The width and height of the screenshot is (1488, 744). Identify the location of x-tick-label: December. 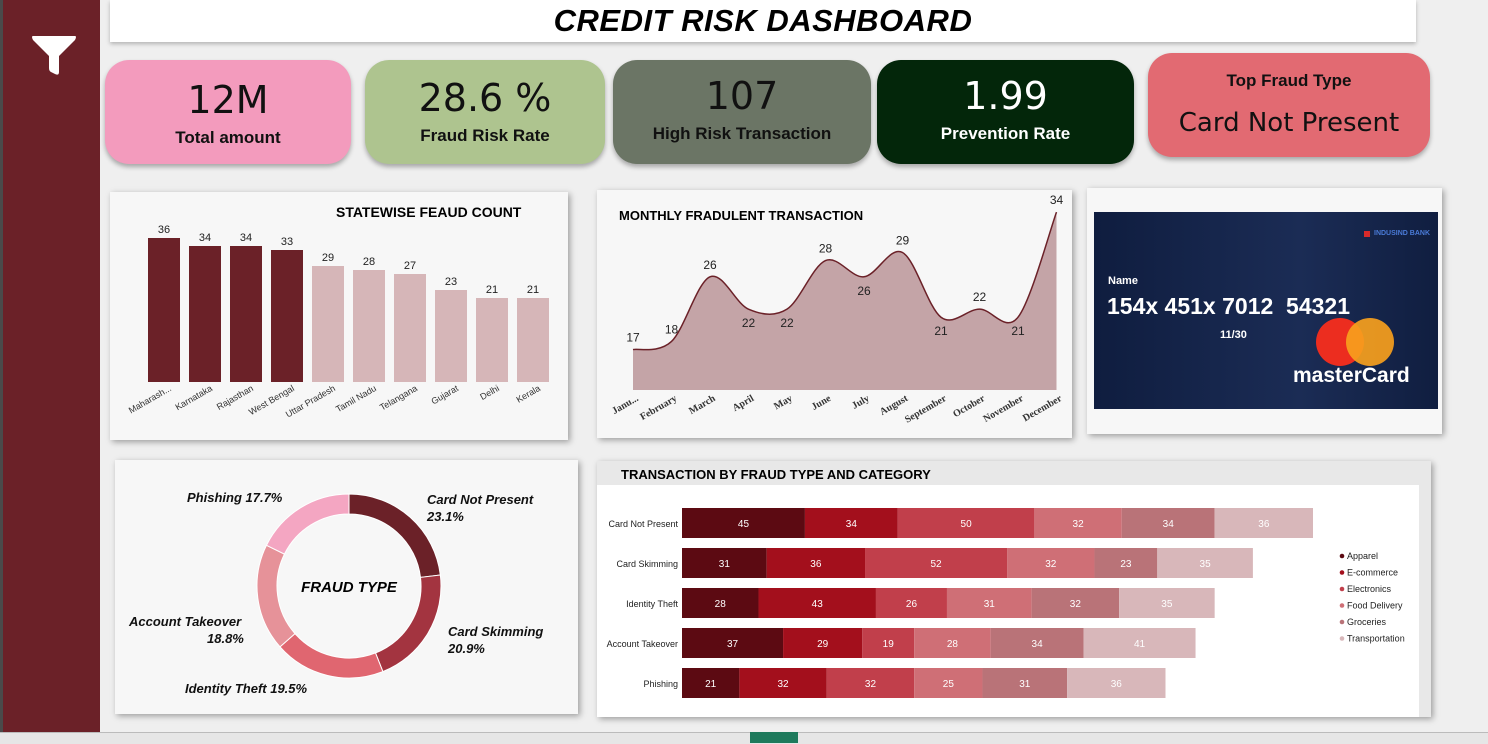
(1042, 408).